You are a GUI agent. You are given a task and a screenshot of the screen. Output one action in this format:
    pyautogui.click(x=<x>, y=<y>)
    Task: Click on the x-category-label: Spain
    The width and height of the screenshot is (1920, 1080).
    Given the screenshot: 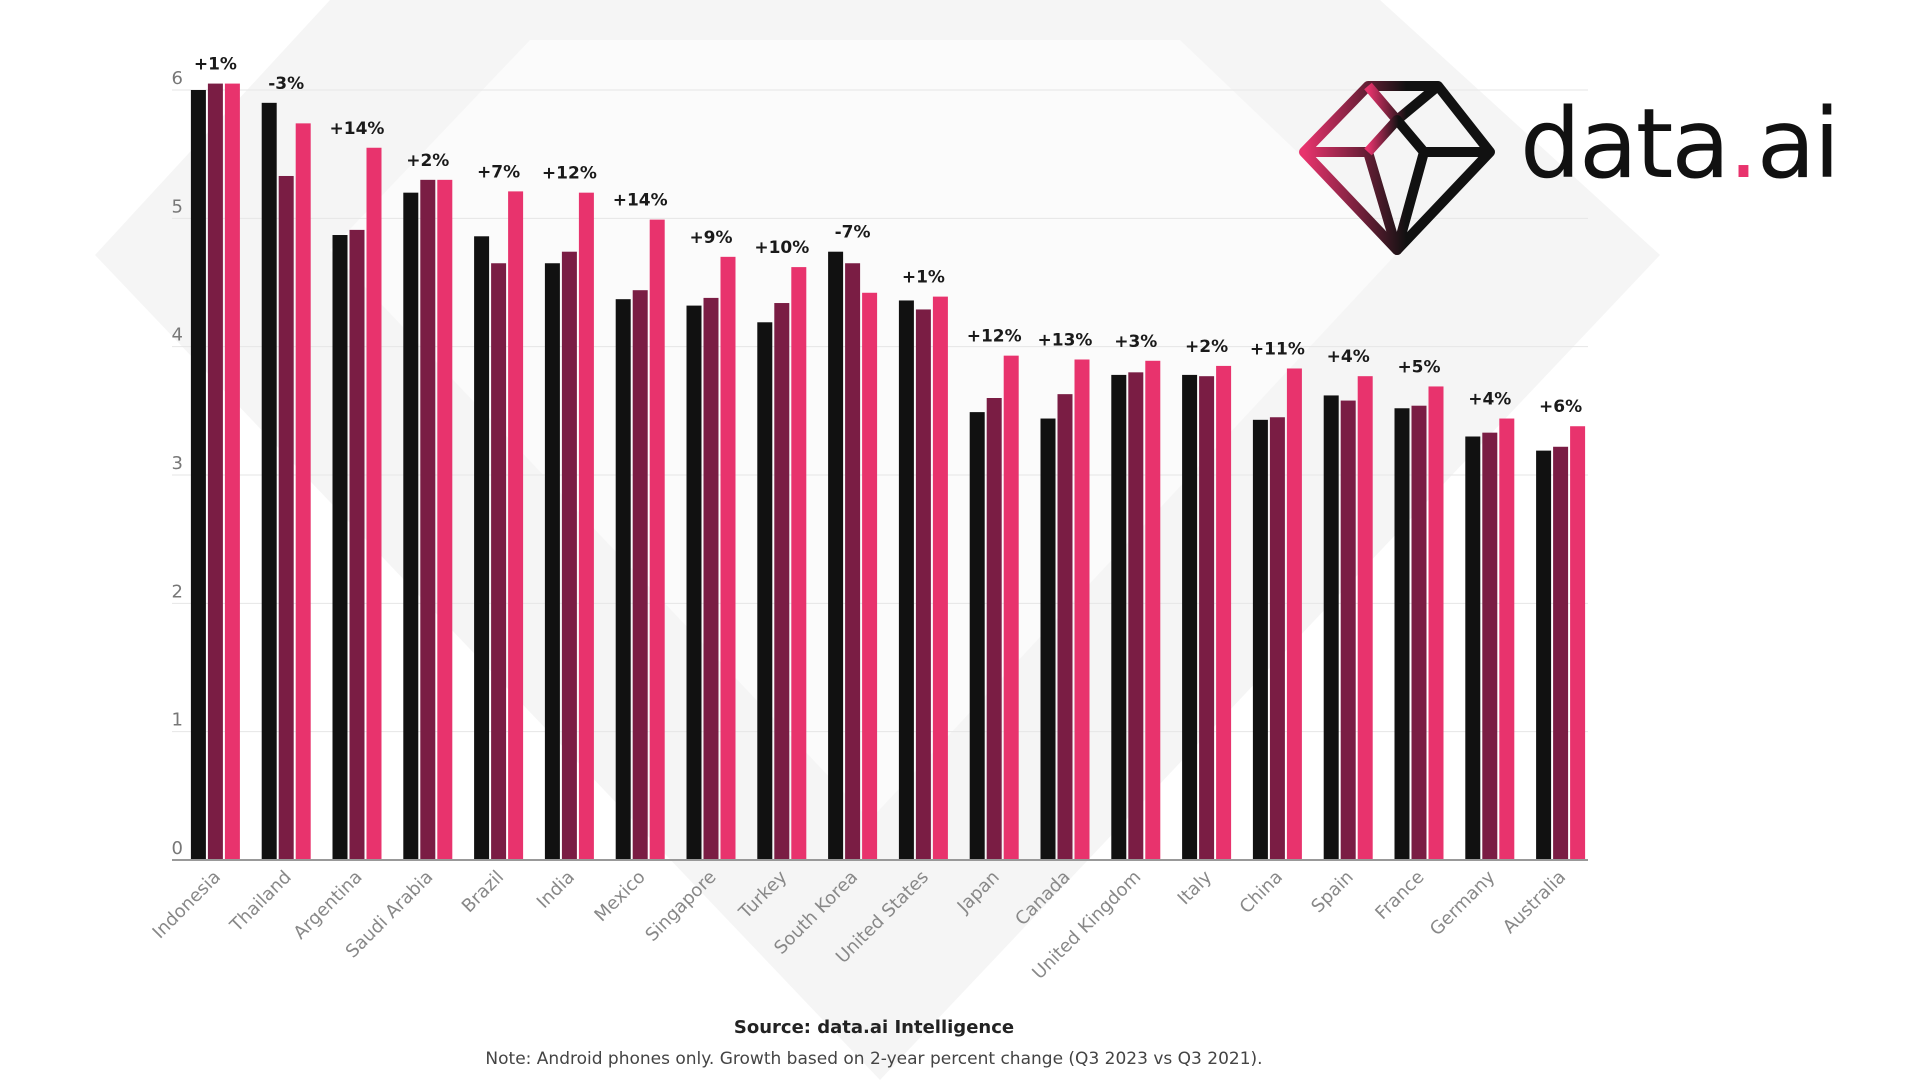 What is the action you would take?
    pyautogui.click(x=1332, y=892)
    